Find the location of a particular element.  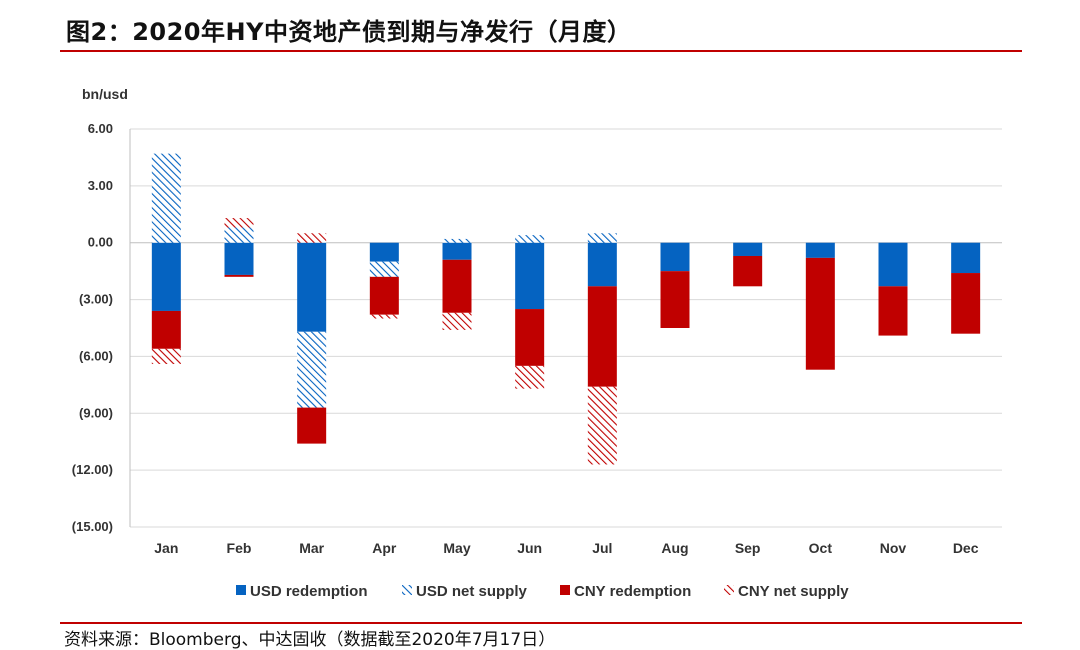

bar-usd-redemption-jan is located at coordinates (166, 276).